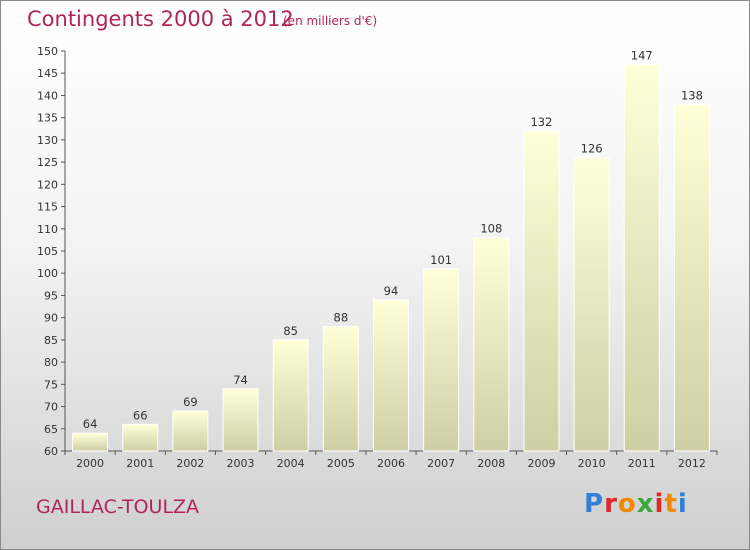 The image size is (750, 550). I want to click on data-label-2009: 132, so click(541, 122).